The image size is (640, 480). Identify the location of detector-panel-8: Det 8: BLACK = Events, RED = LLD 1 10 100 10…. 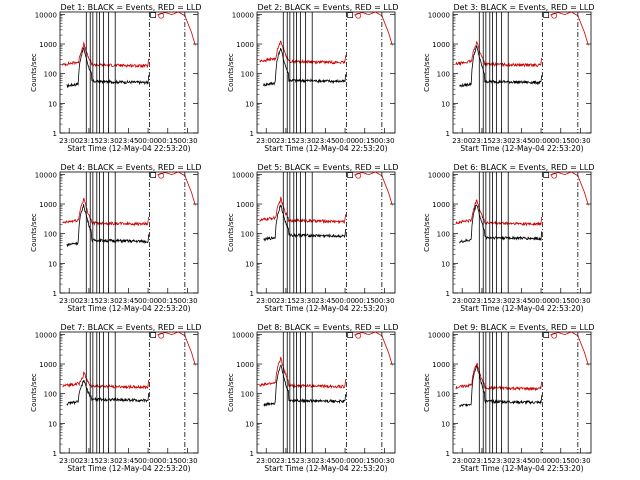
(312, 398).